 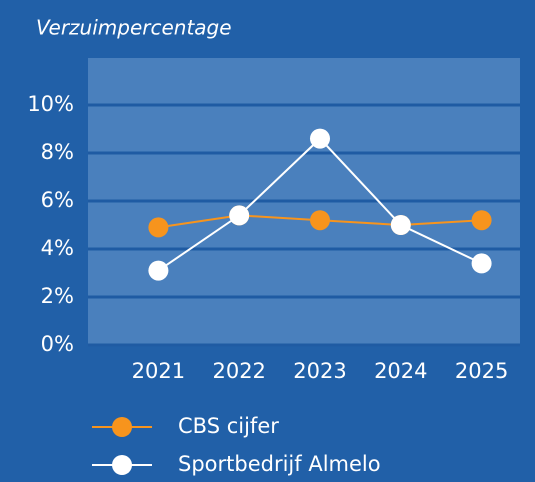 What do you see at coordinates (57, 200) in the screenshot?
I see `y-tick-label: 6%` at bounding box center [57, 200].